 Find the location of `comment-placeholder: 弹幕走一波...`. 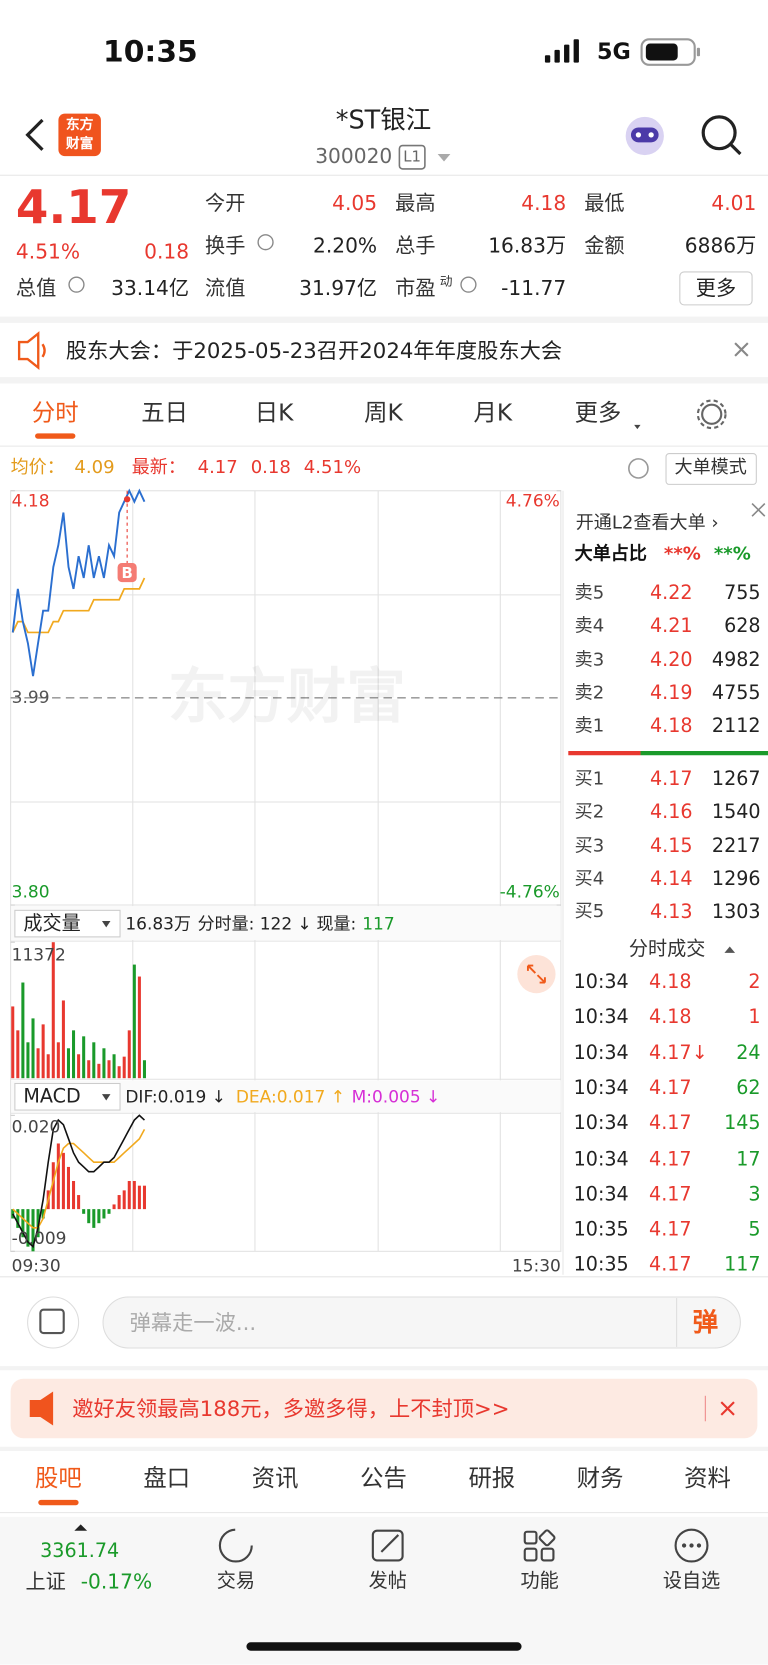

comment-placeholder: 弹幕走一波... is located at coordinates (193, 1322).